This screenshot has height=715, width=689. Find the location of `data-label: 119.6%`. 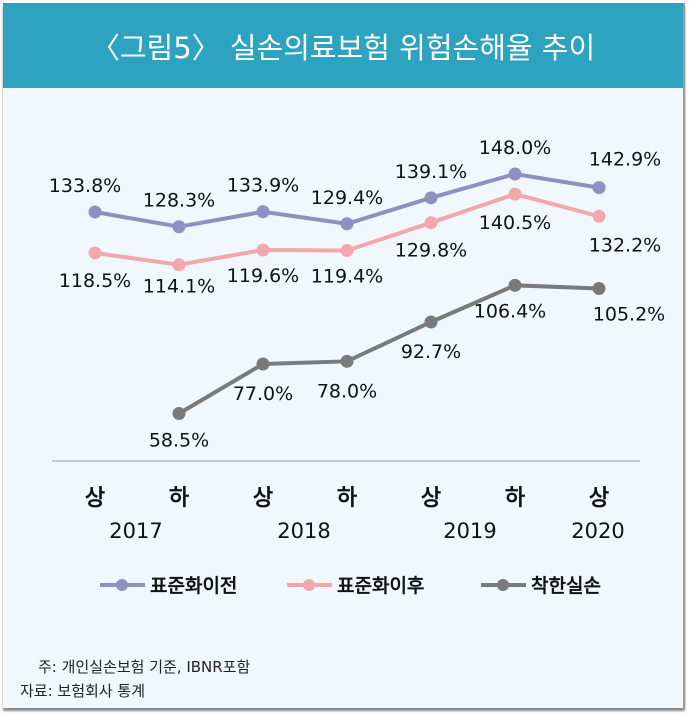

data-label: 119.6% is located at coordinates (263, 276).